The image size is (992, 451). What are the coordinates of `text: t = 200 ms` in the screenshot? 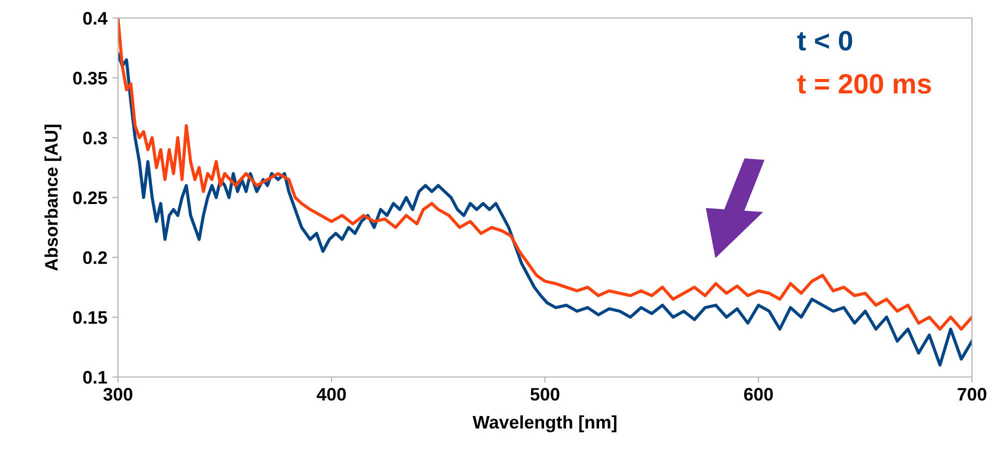 It's located at (864, 84).